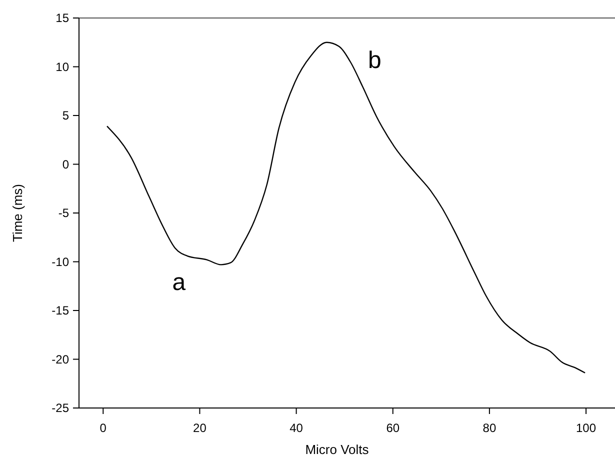  What do you see at coordinates (61, 261) in the screenshot?
I see `y-tick-label: -10` at bounding box center [61, 261].